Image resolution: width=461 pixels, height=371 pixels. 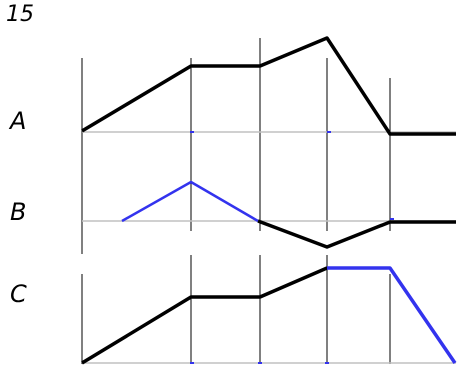 What do you see at coordinates (392, 315) in the screenshot?
I see `graph-c-blue-line` at bounding box center [392, 315].